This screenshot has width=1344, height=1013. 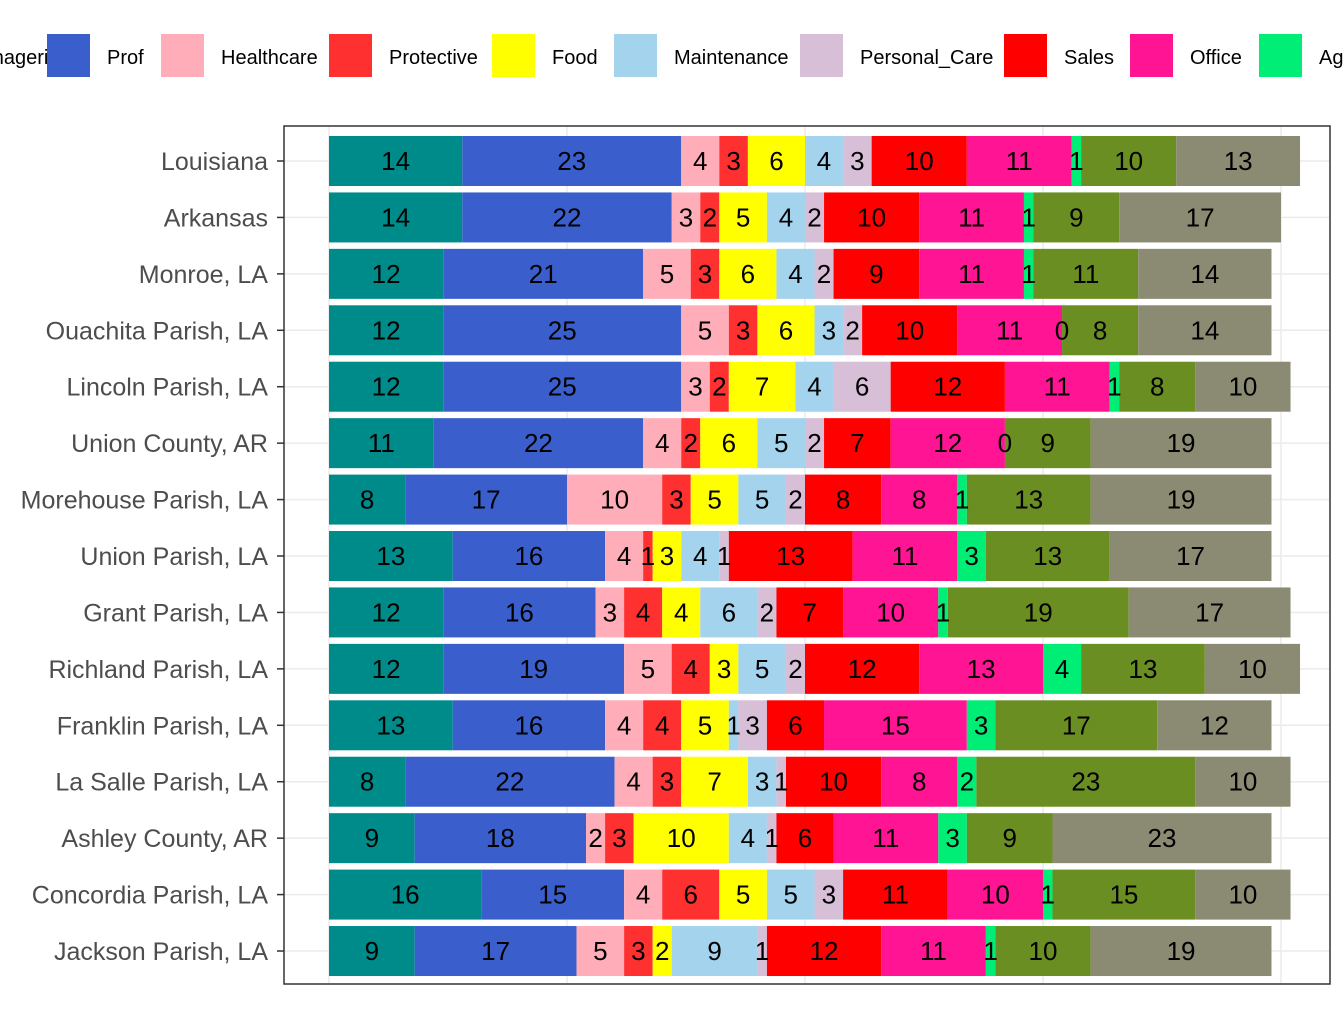 I want to click on data-label: 12, so click(x=386, y=612).